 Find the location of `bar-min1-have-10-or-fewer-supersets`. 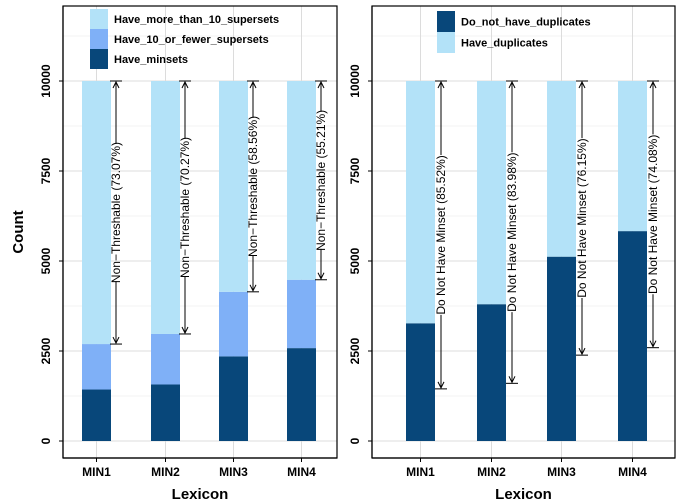

bar-min1-have-10-or-fewer-supersets is located at coordinates (96, 367).